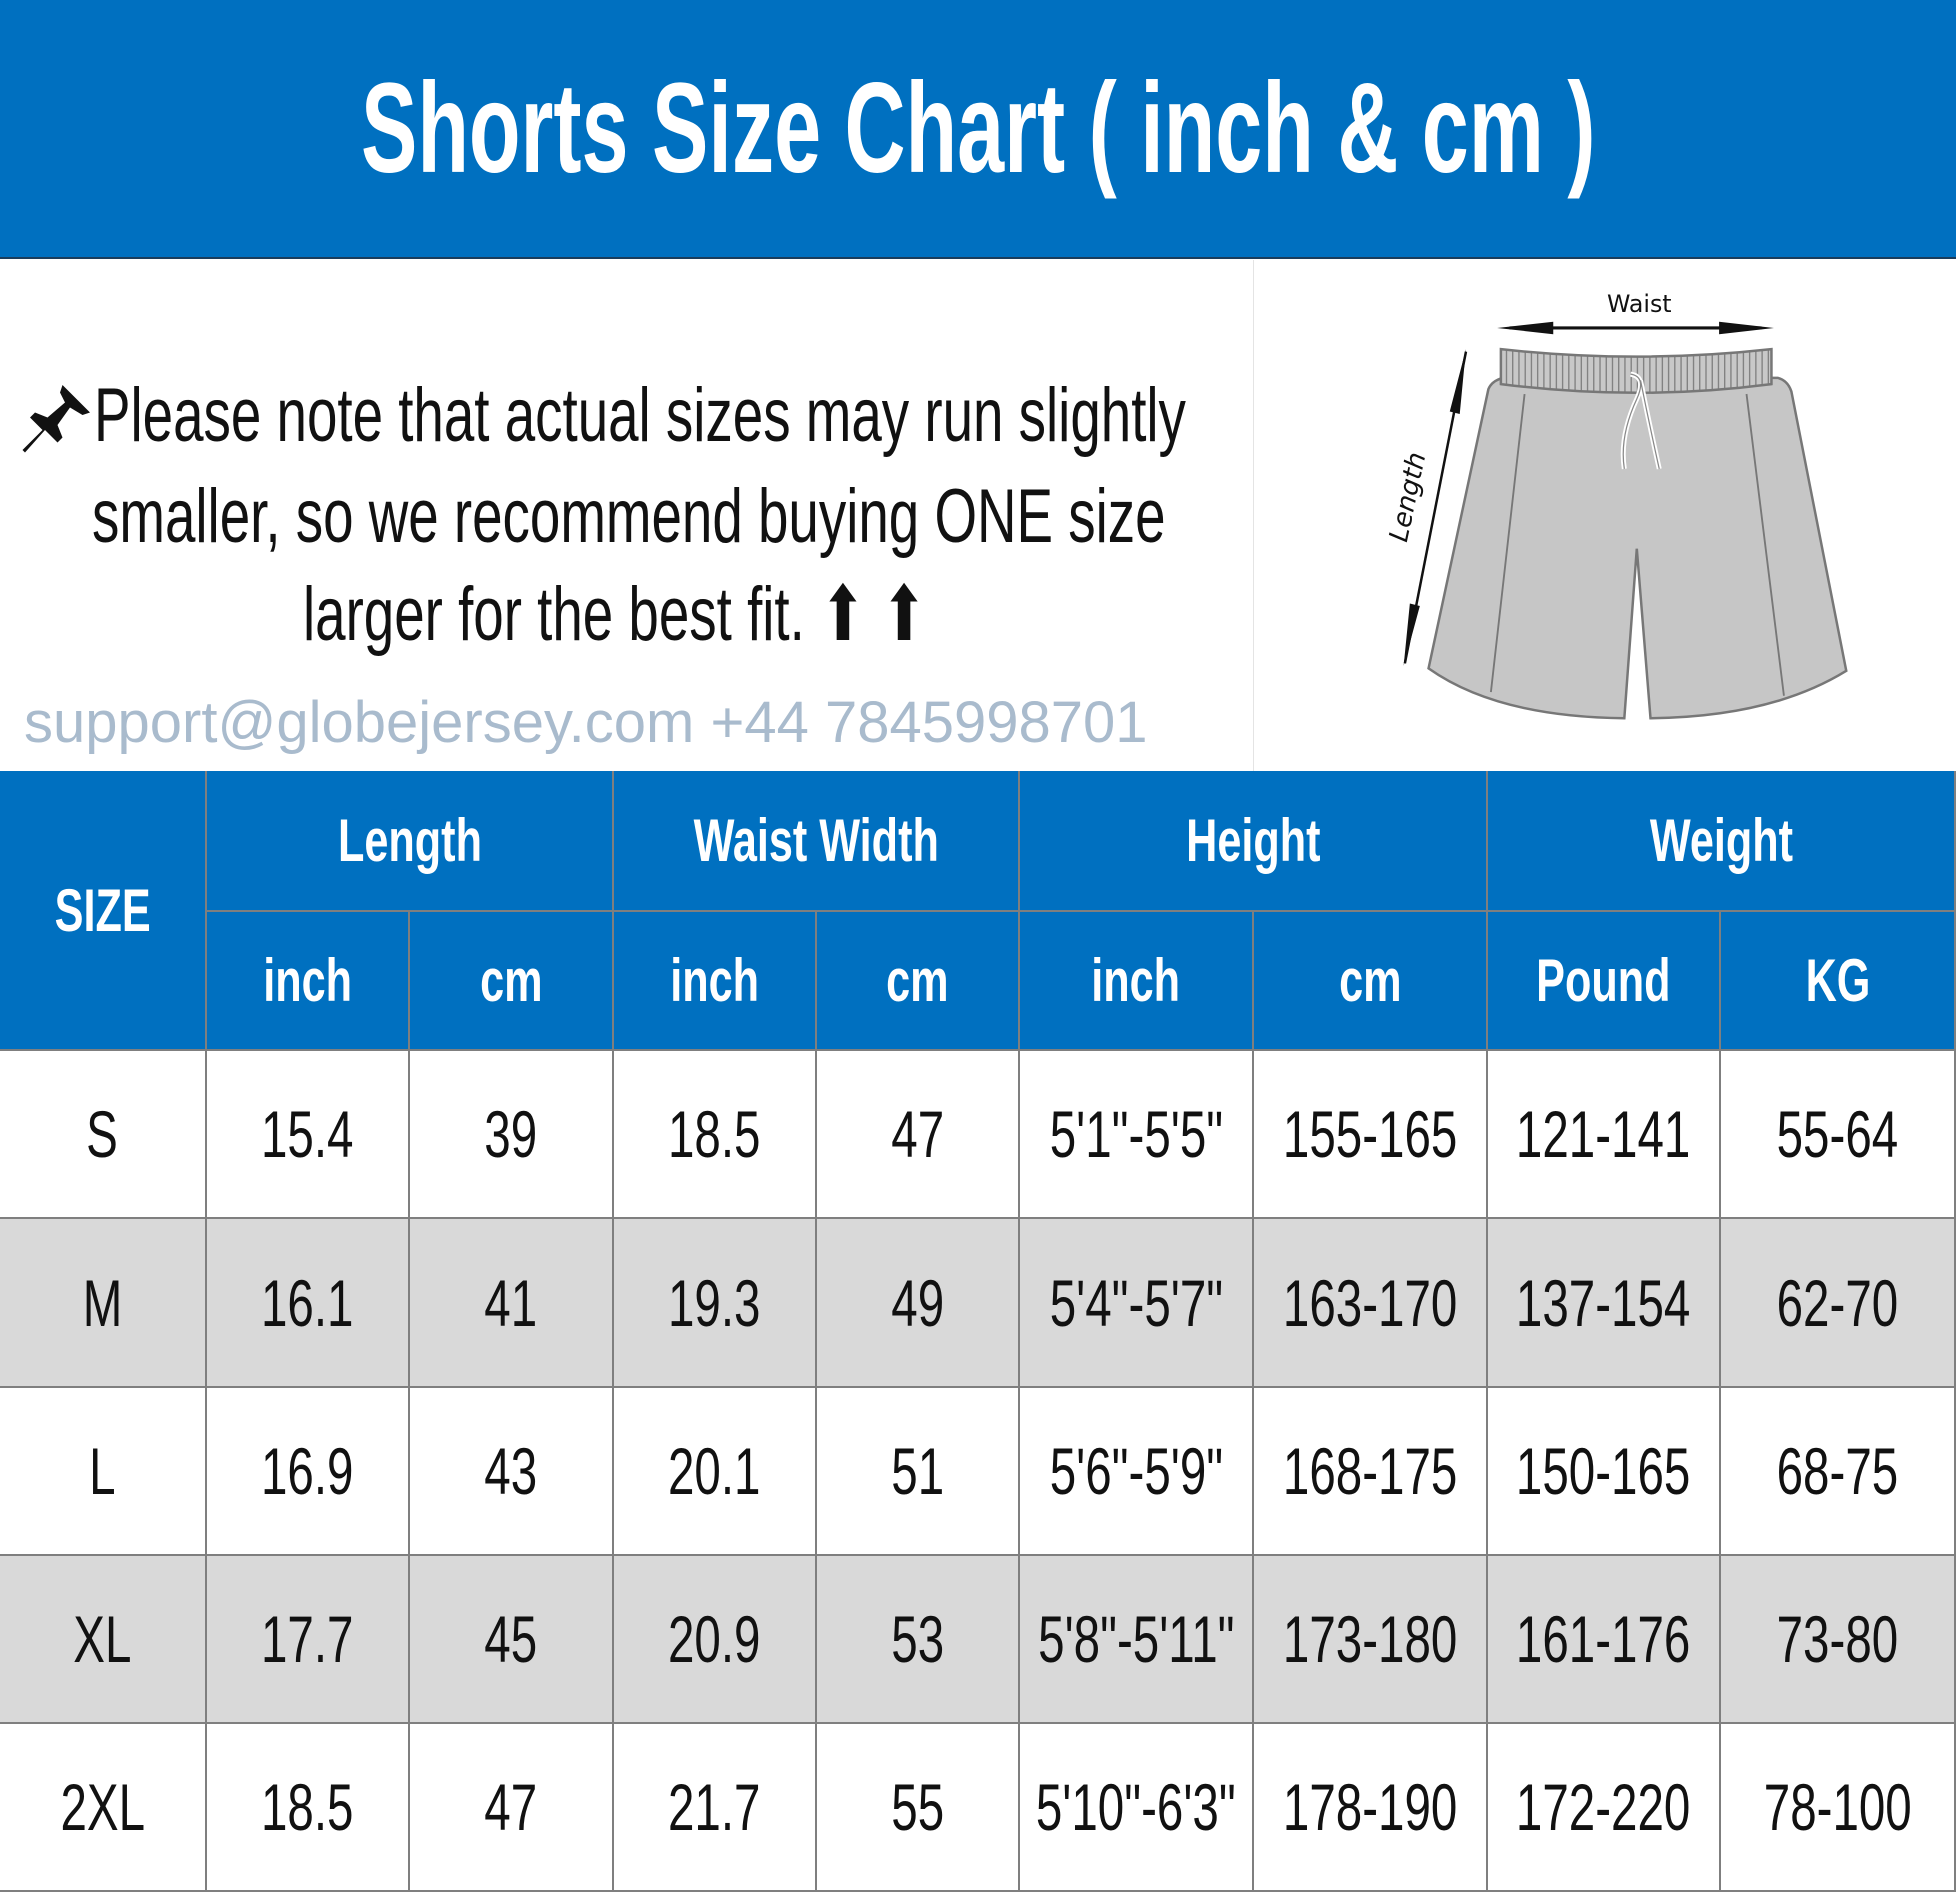 This screenshot has width=1956, height=1892. I want to click on size-header-text: SIZE, so click(102, 910).